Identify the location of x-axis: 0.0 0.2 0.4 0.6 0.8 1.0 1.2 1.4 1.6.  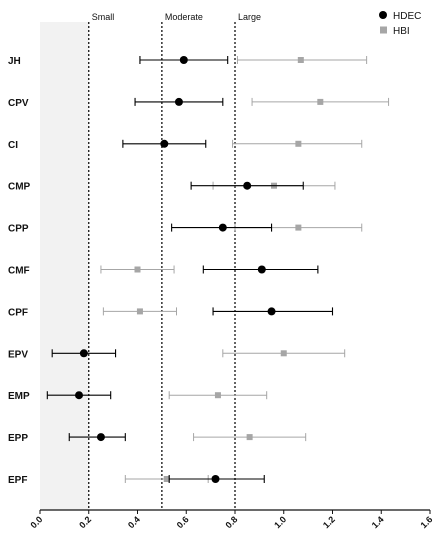
(231, 519).